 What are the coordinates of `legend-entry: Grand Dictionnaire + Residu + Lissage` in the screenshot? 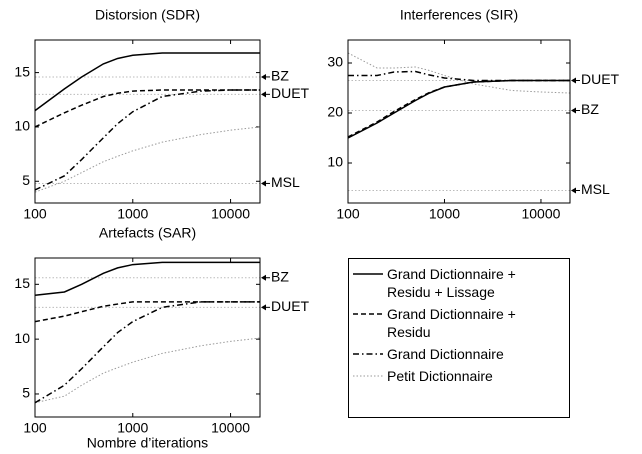 It's located at (459, 283).